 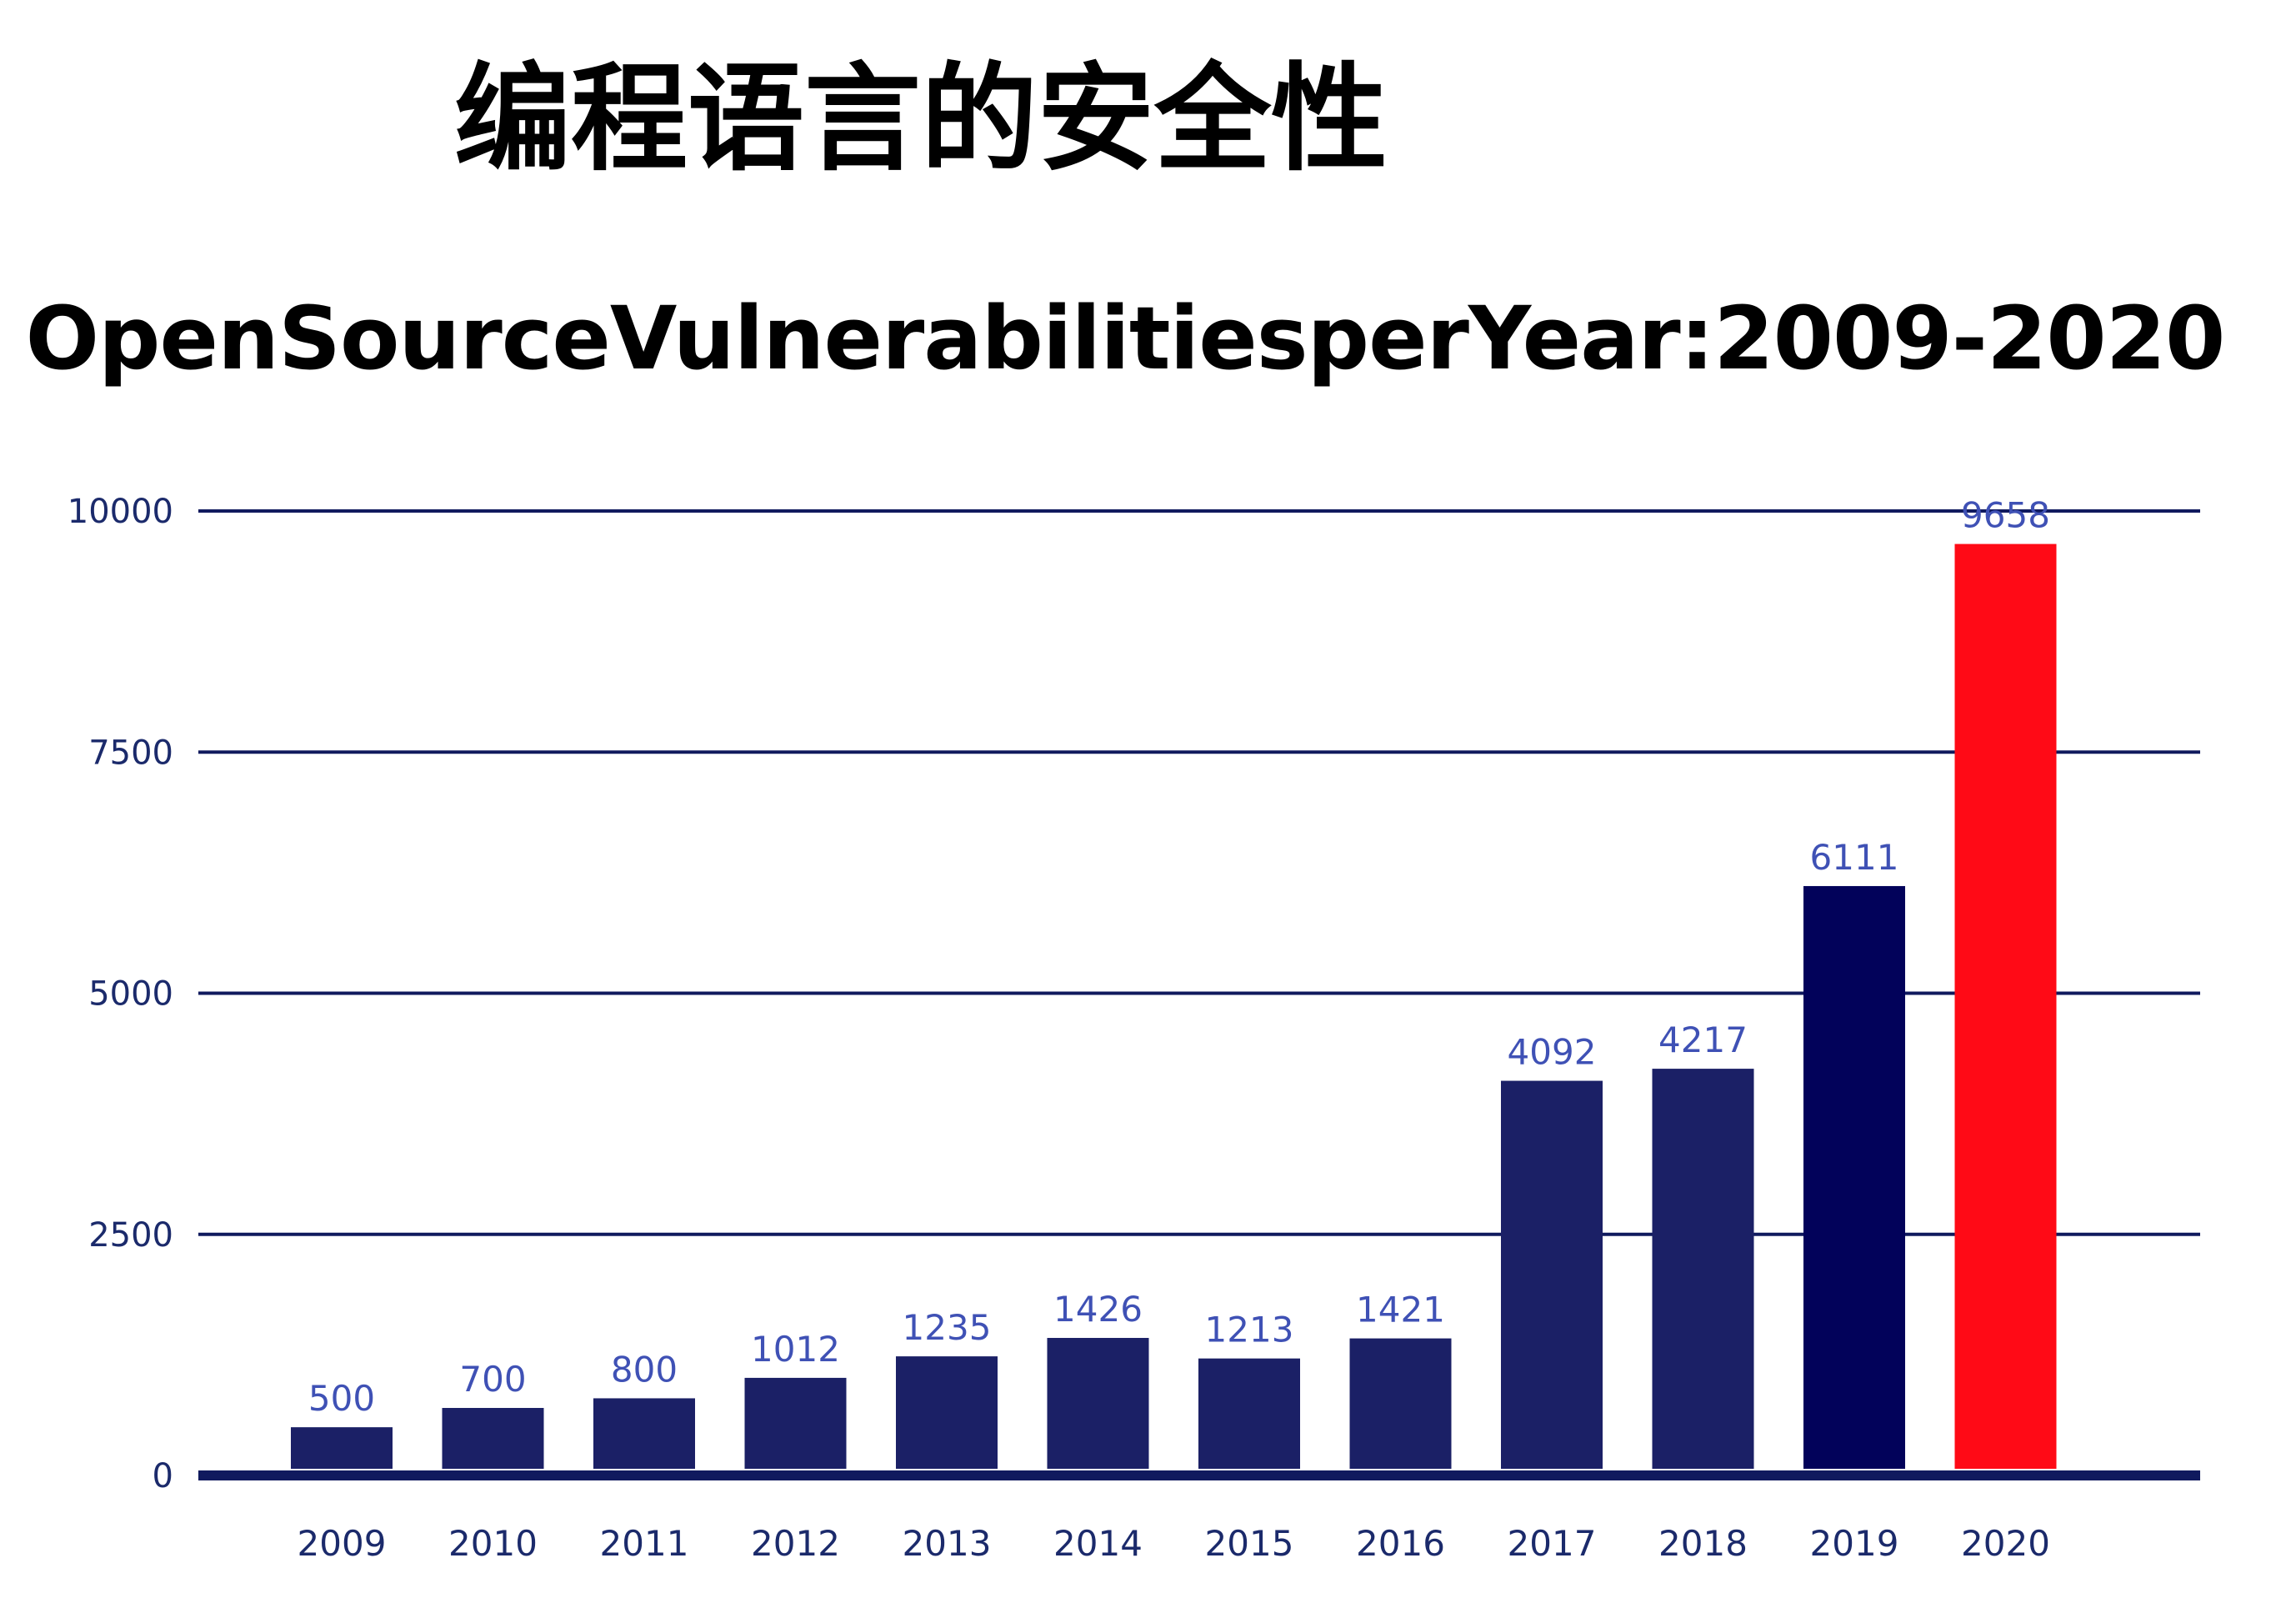 I want to click on x-tick-label-2012: 2012, so click(x=795, y=1543).